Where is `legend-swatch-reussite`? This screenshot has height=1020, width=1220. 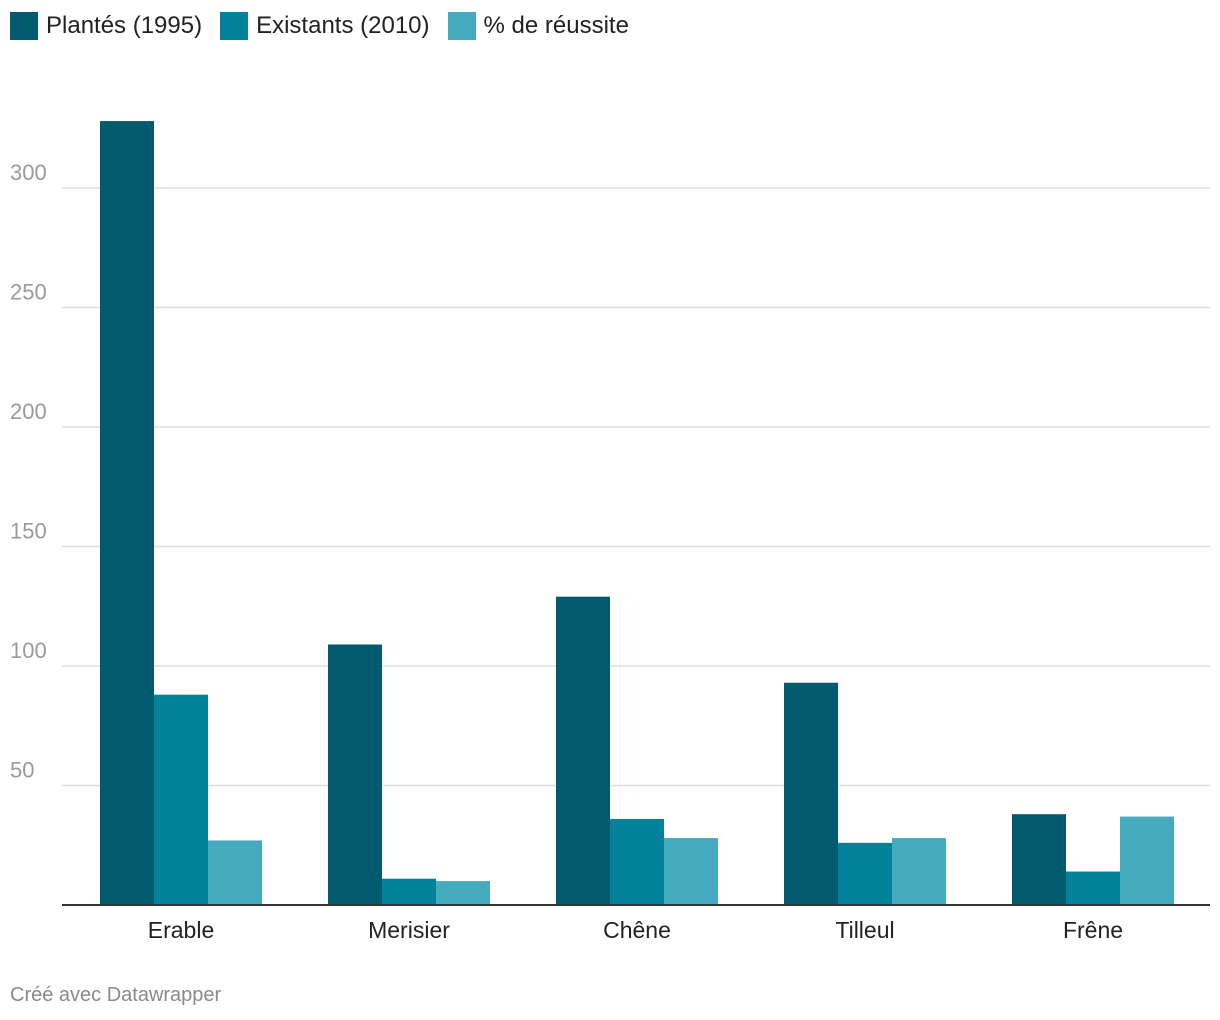 legend-swatch-reussite is located at coordinates (461, 26).